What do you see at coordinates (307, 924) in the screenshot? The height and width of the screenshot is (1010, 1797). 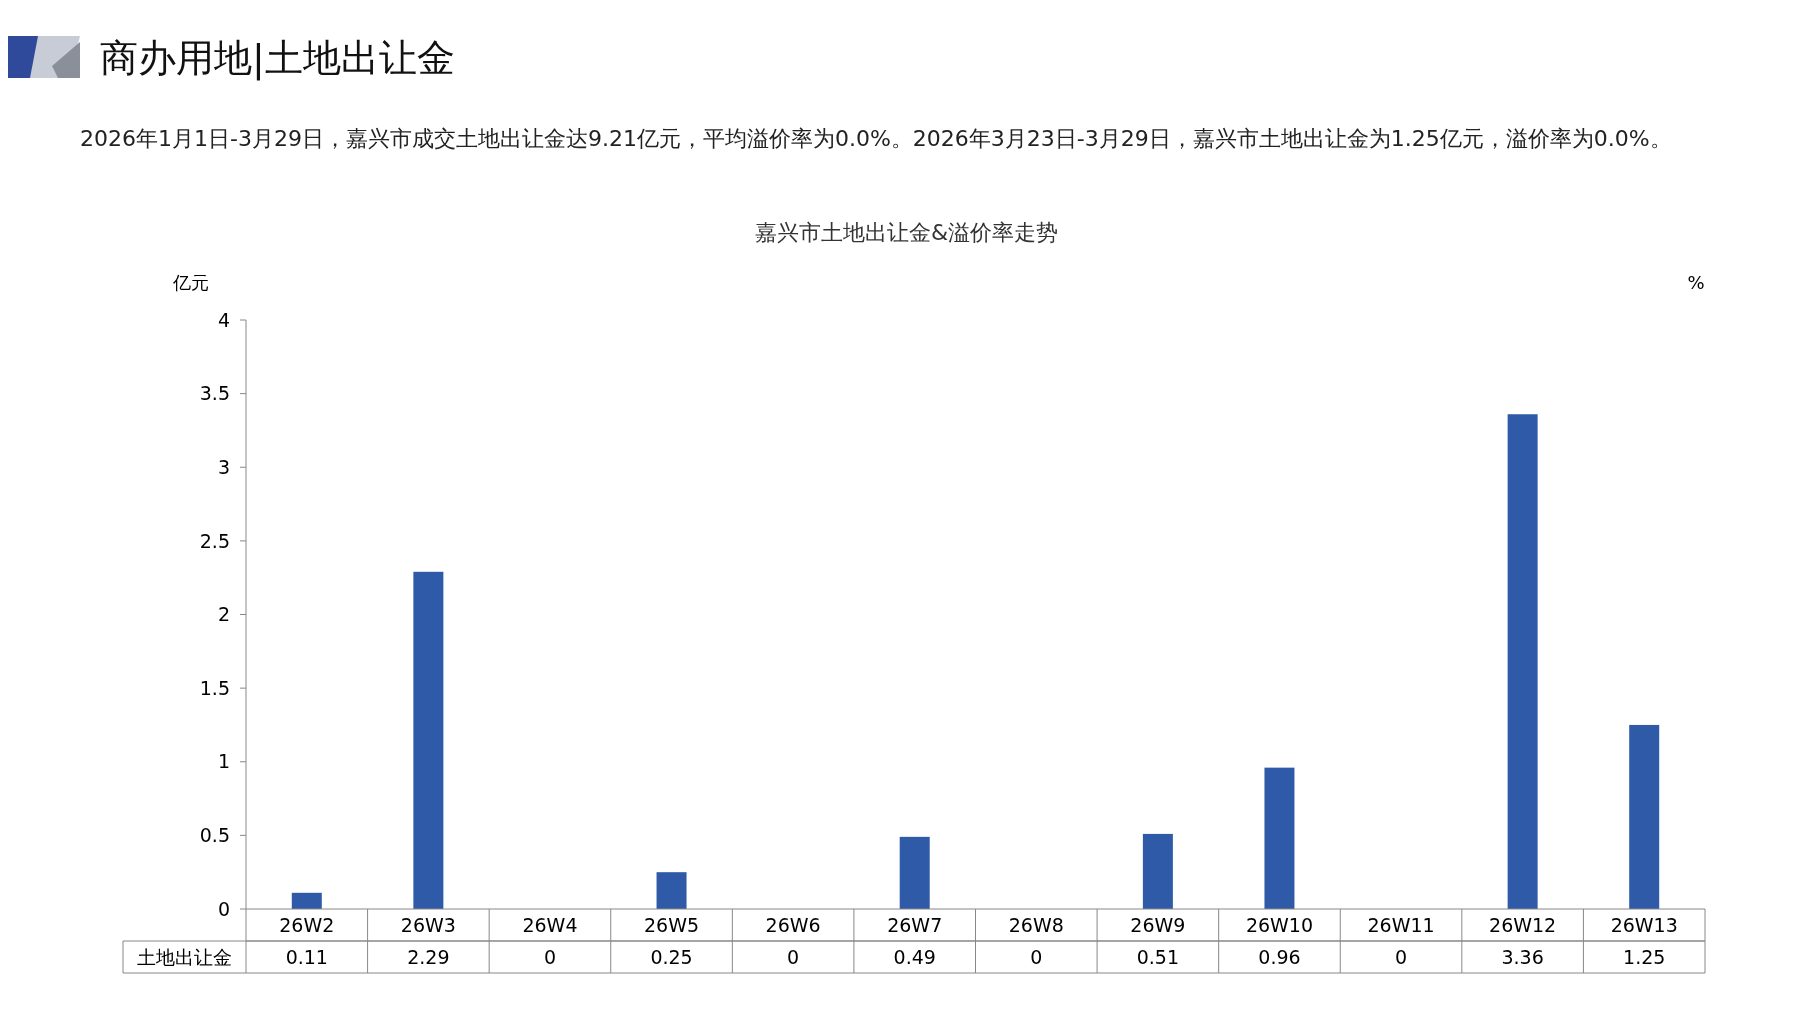 I see `x-tick-label: 26W2` at bounding box center [307, 924].